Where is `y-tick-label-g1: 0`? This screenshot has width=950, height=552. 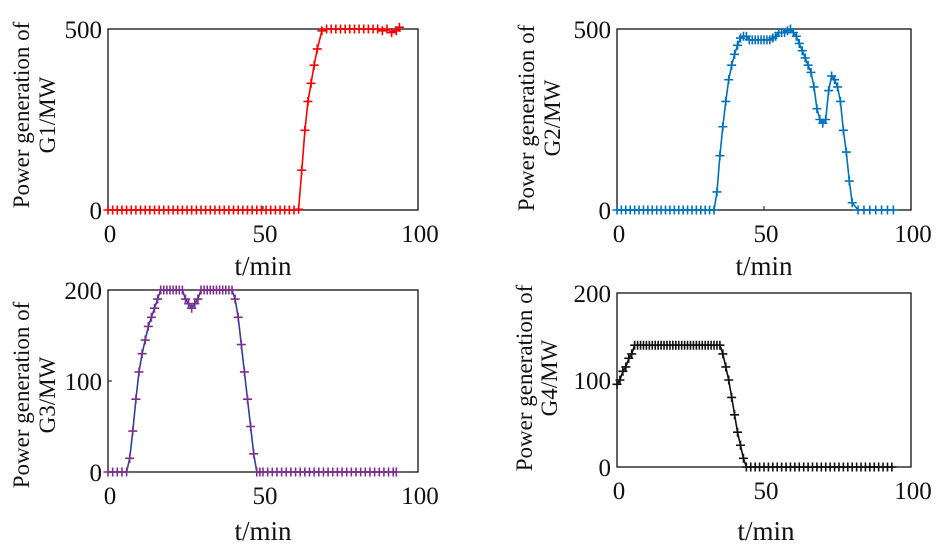 y-tick-label-g1: 0 is located at coordinates (96, 211).